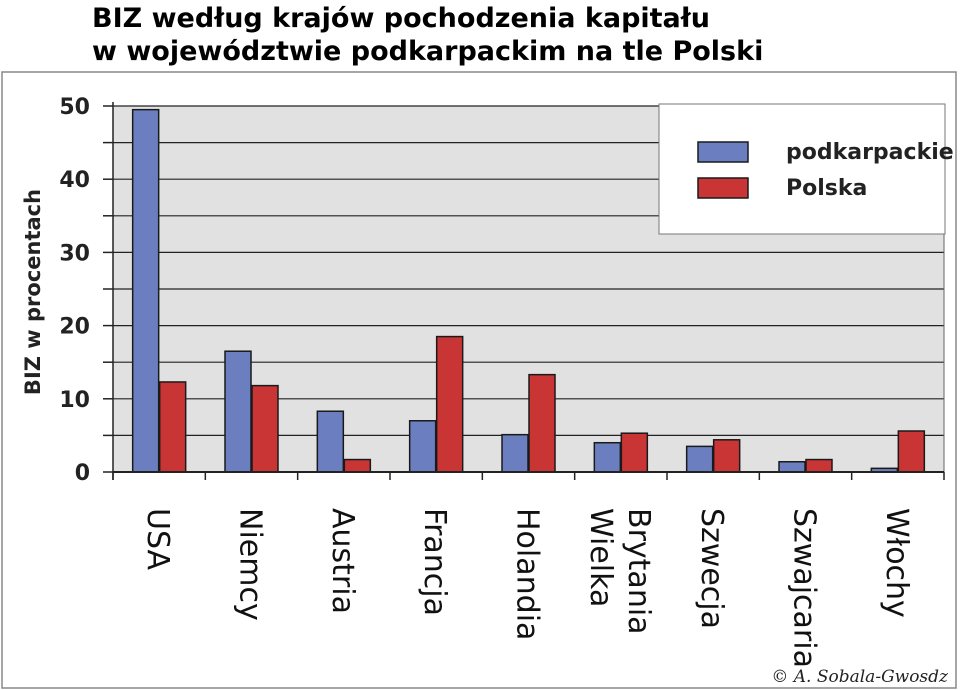  I want to click on legend-swatch-polska, so click(723, 188).